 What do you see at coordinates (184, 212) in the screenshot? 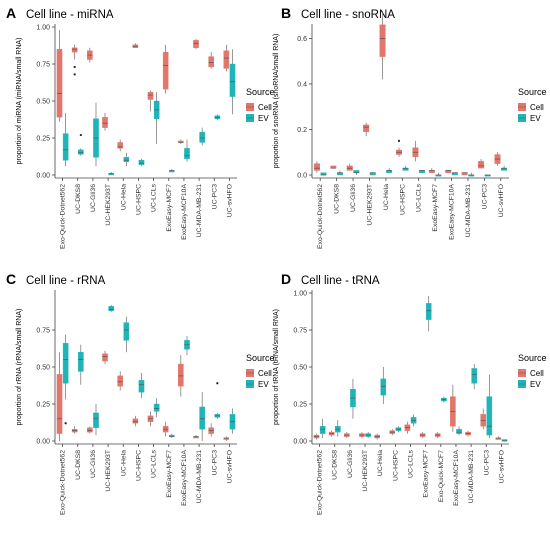
I see `x-tick-label: ExoEasy-MCF10A` at bounding box center [184, 212].